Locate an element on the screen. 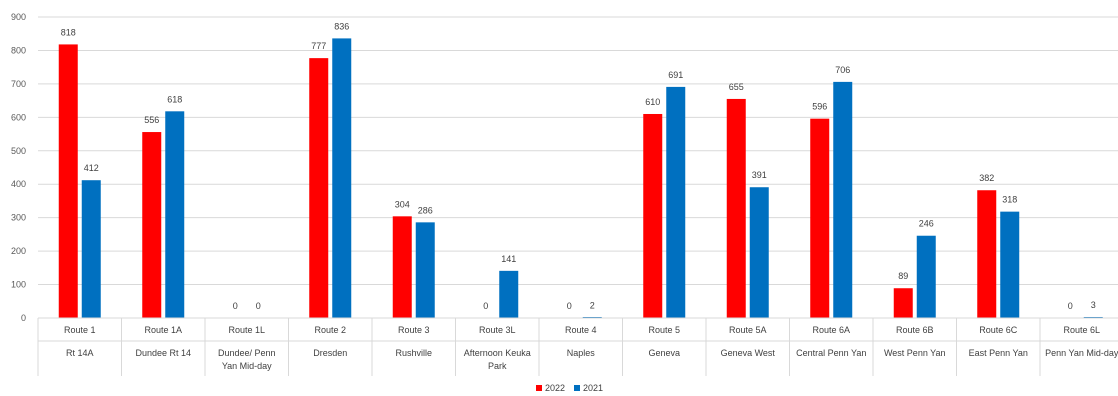 The height and width of the screenshot is (396, 1118). category-description-label: Geneva is located at coordinates (664, 353).